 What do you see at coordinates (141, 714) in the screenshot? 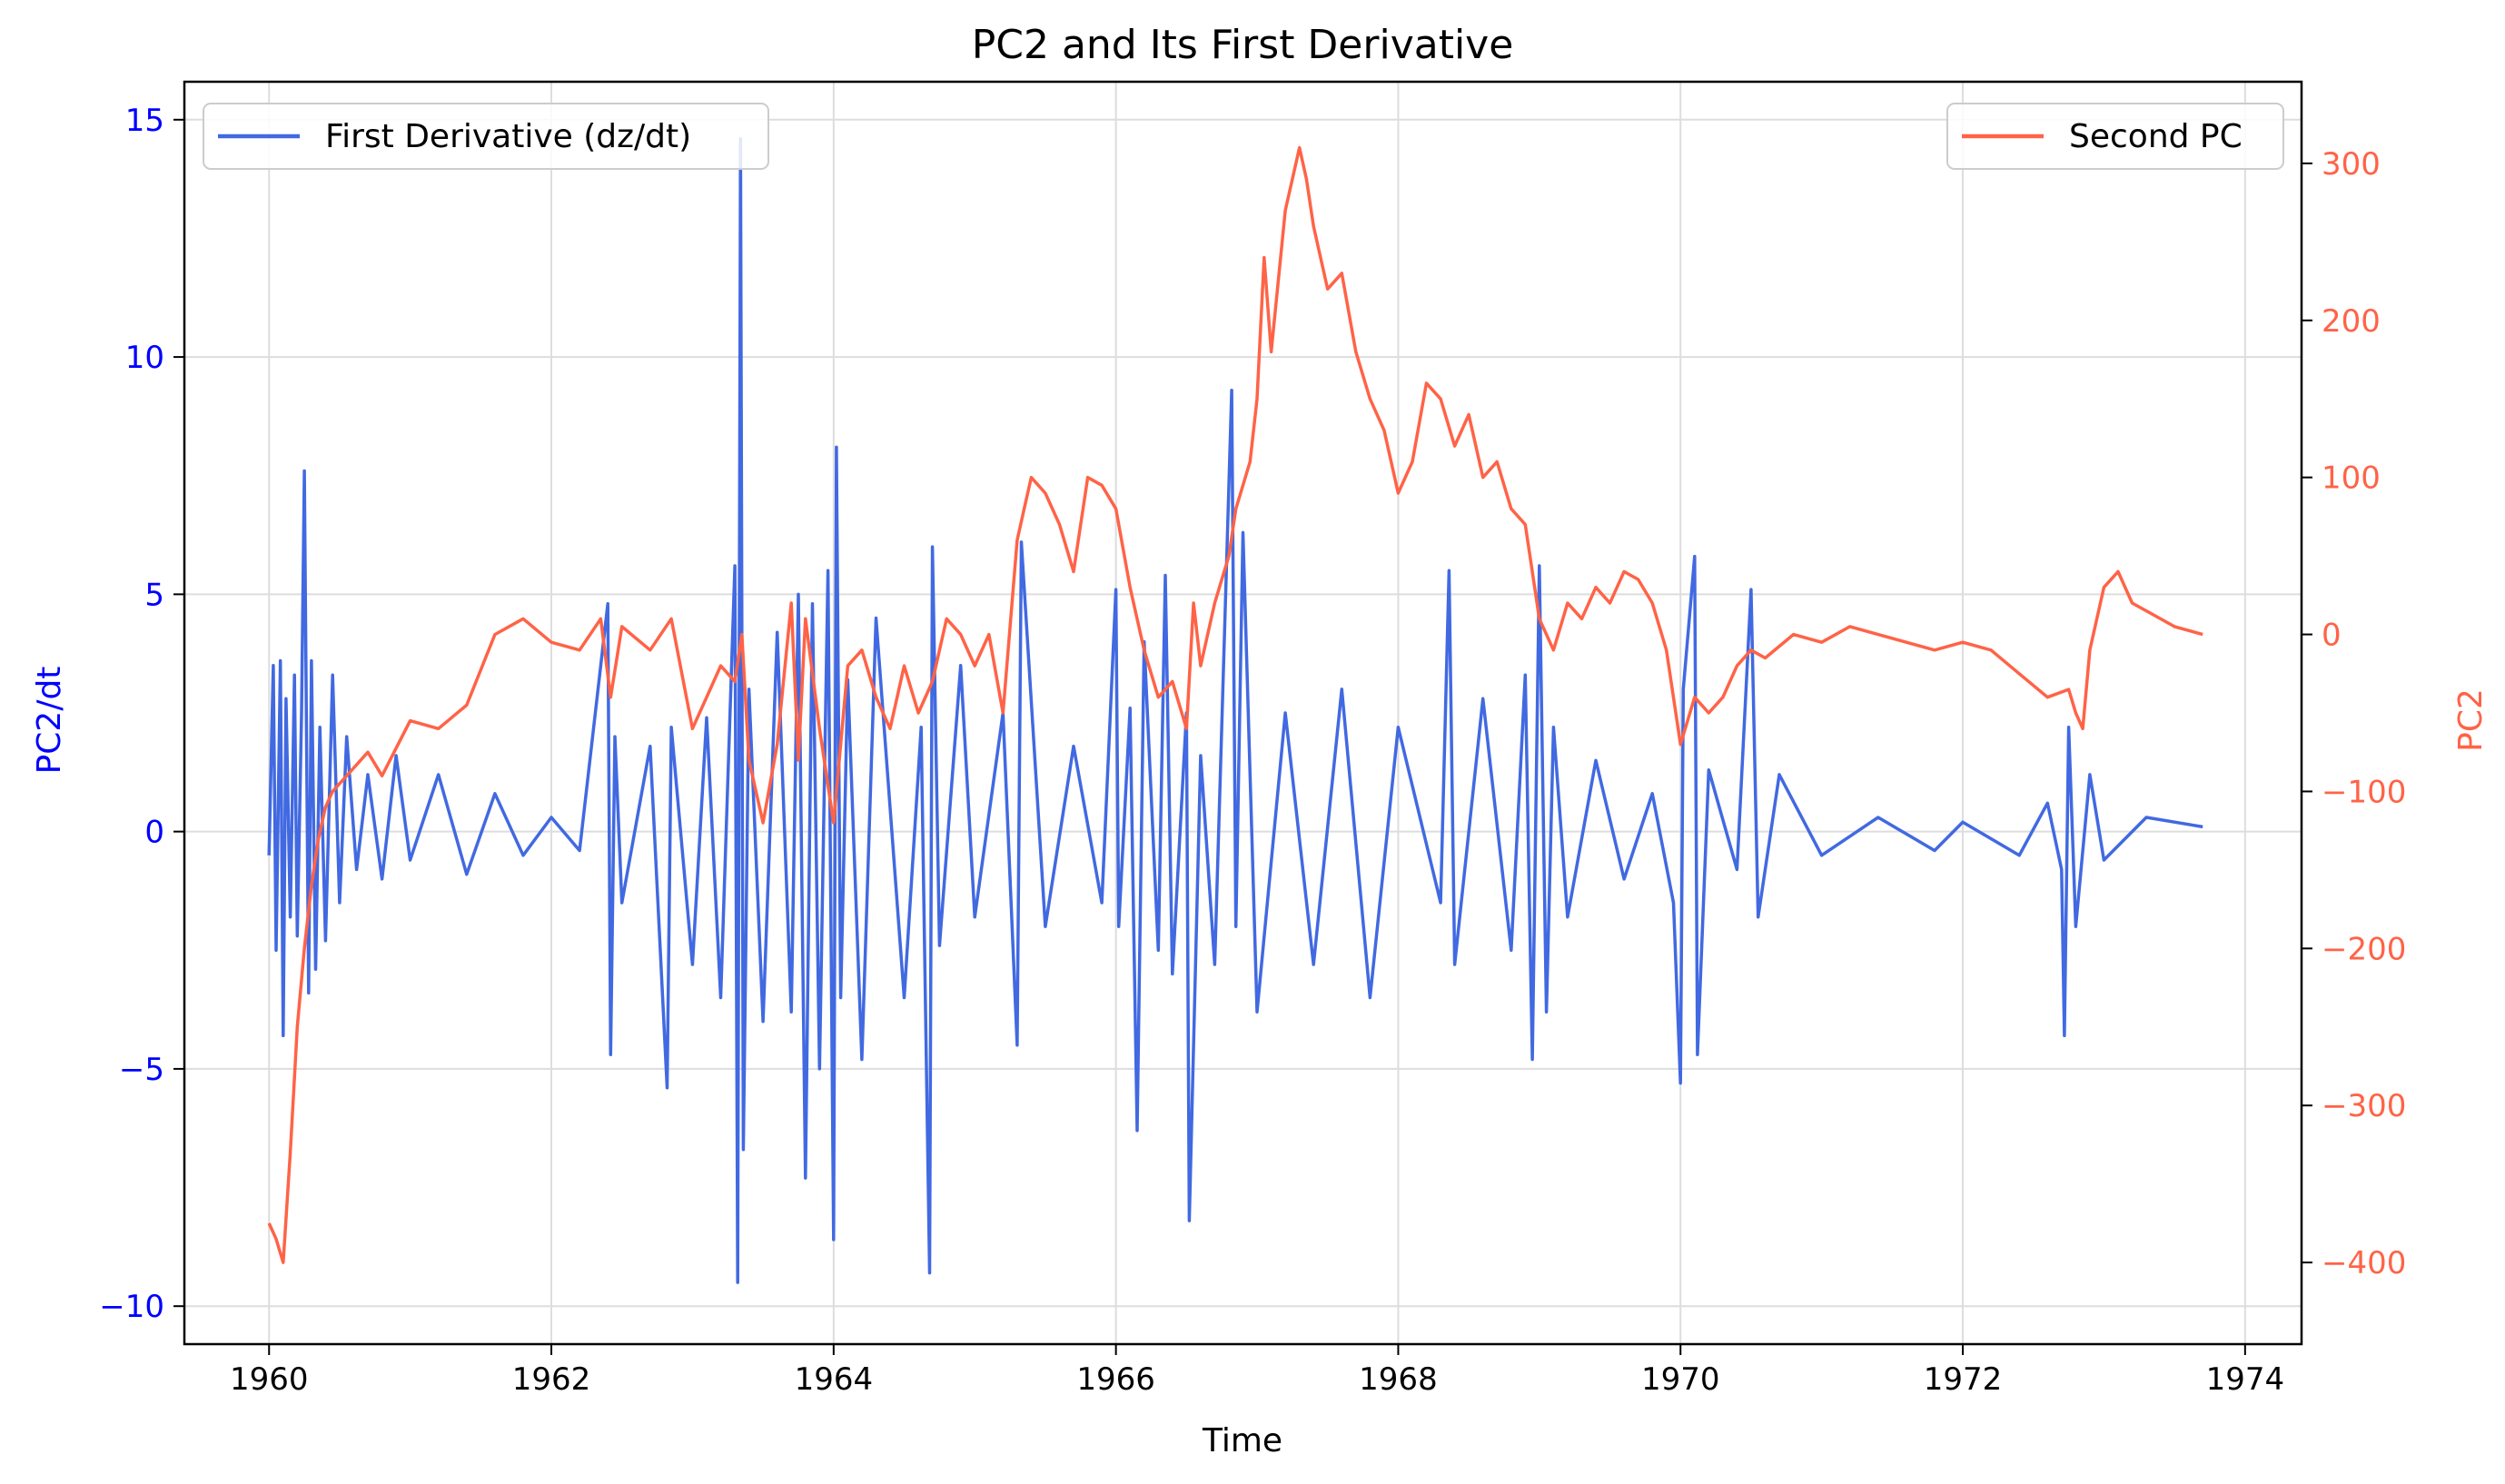
I see `left-y-axis: −10 −5 0 5 10 15` at bounding box center [141, 714].